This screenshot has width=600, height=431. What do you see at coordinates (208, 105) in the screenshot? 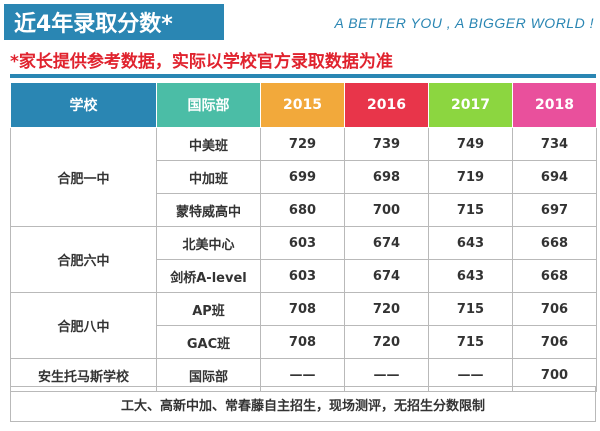
I see `header-program: 国际部` at bounding box center [208, 105].